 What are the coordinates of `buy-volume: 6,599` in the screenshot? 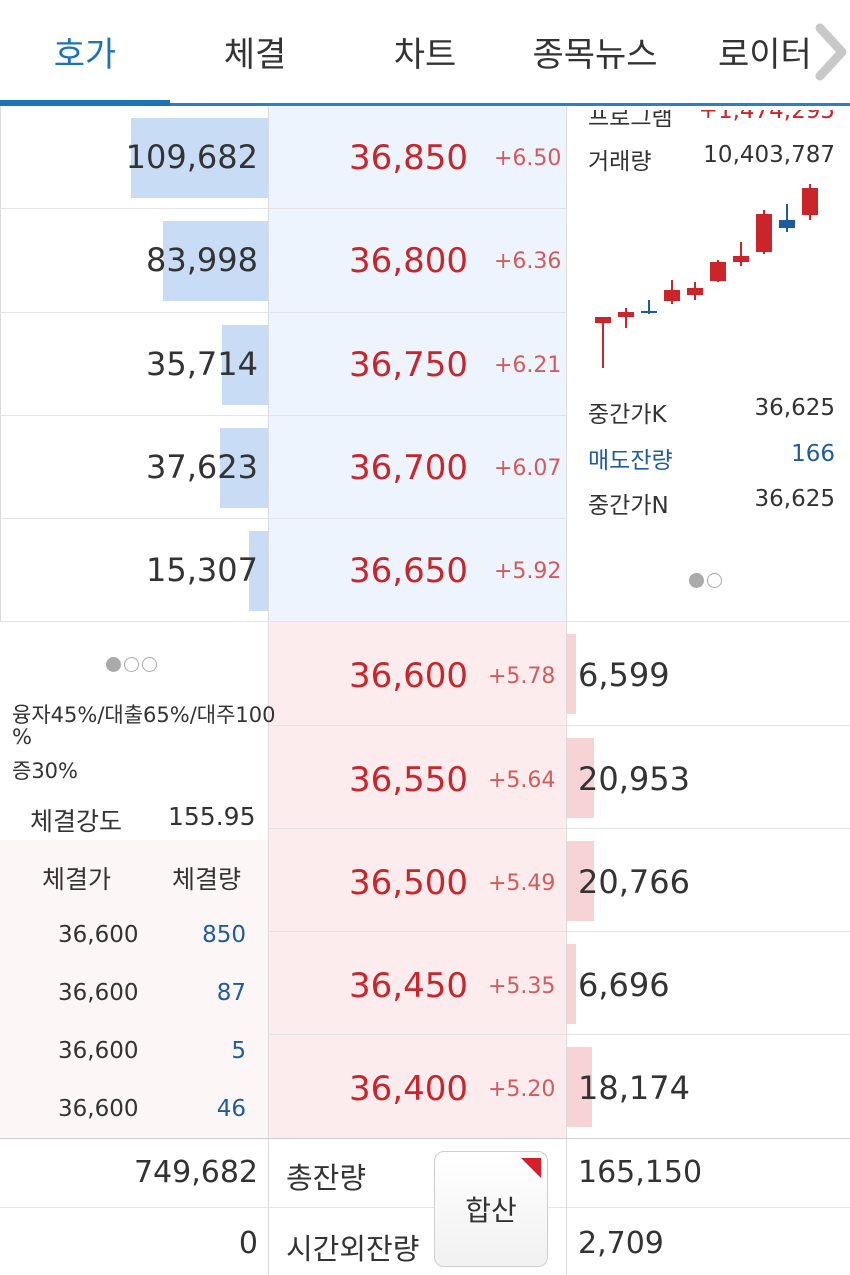 It's located at (624, 675).